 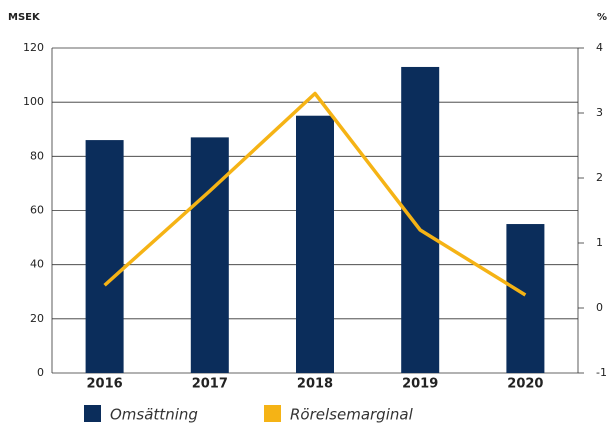 What do you see at coordinates (154, 415) in the screenshot?
I see `legend-label: Omsättning` at bounding box center [154, 415].